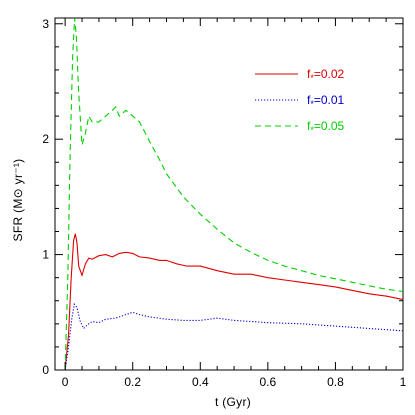 The width and height of the screenshot is (415, 415). Describe the element at coordinates (326, 127) in the screenshot. I see `legend-label-3: f*=0.05` at that location.